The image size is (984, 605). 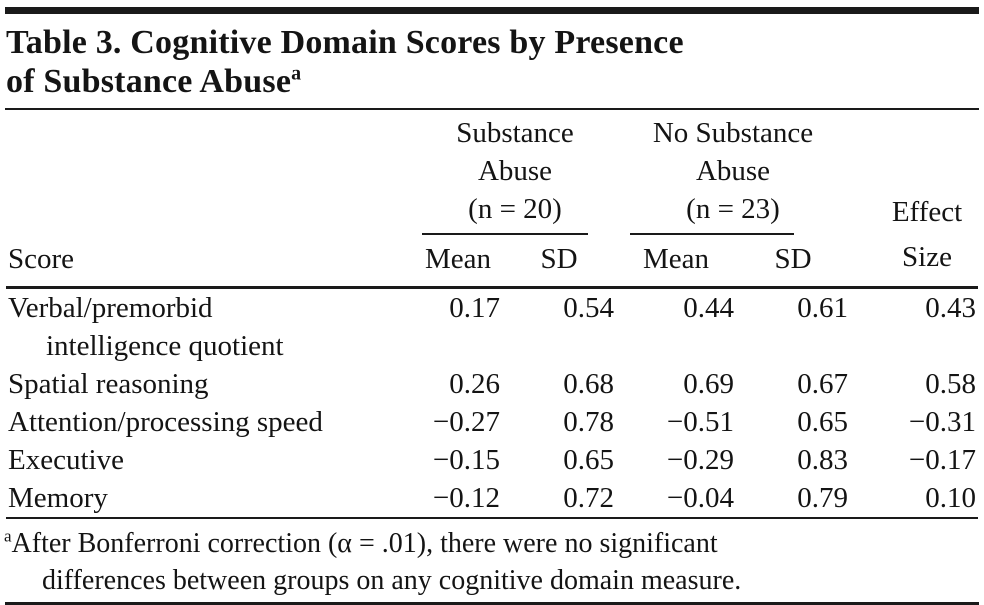 What do you see at coordinates (950, 308) in the screenshot?
I see `cell-effect-size: 0.43` at bounding box center [950, 308].